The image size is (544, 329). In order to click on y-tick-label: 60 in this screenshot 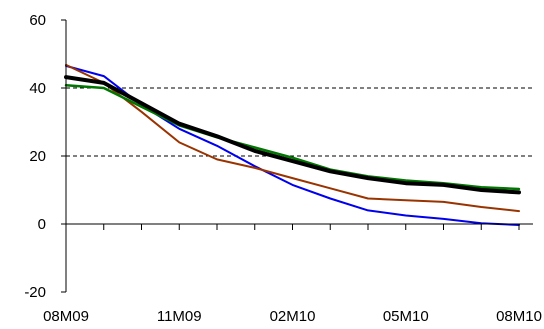, I will do `click(37, 20)`.